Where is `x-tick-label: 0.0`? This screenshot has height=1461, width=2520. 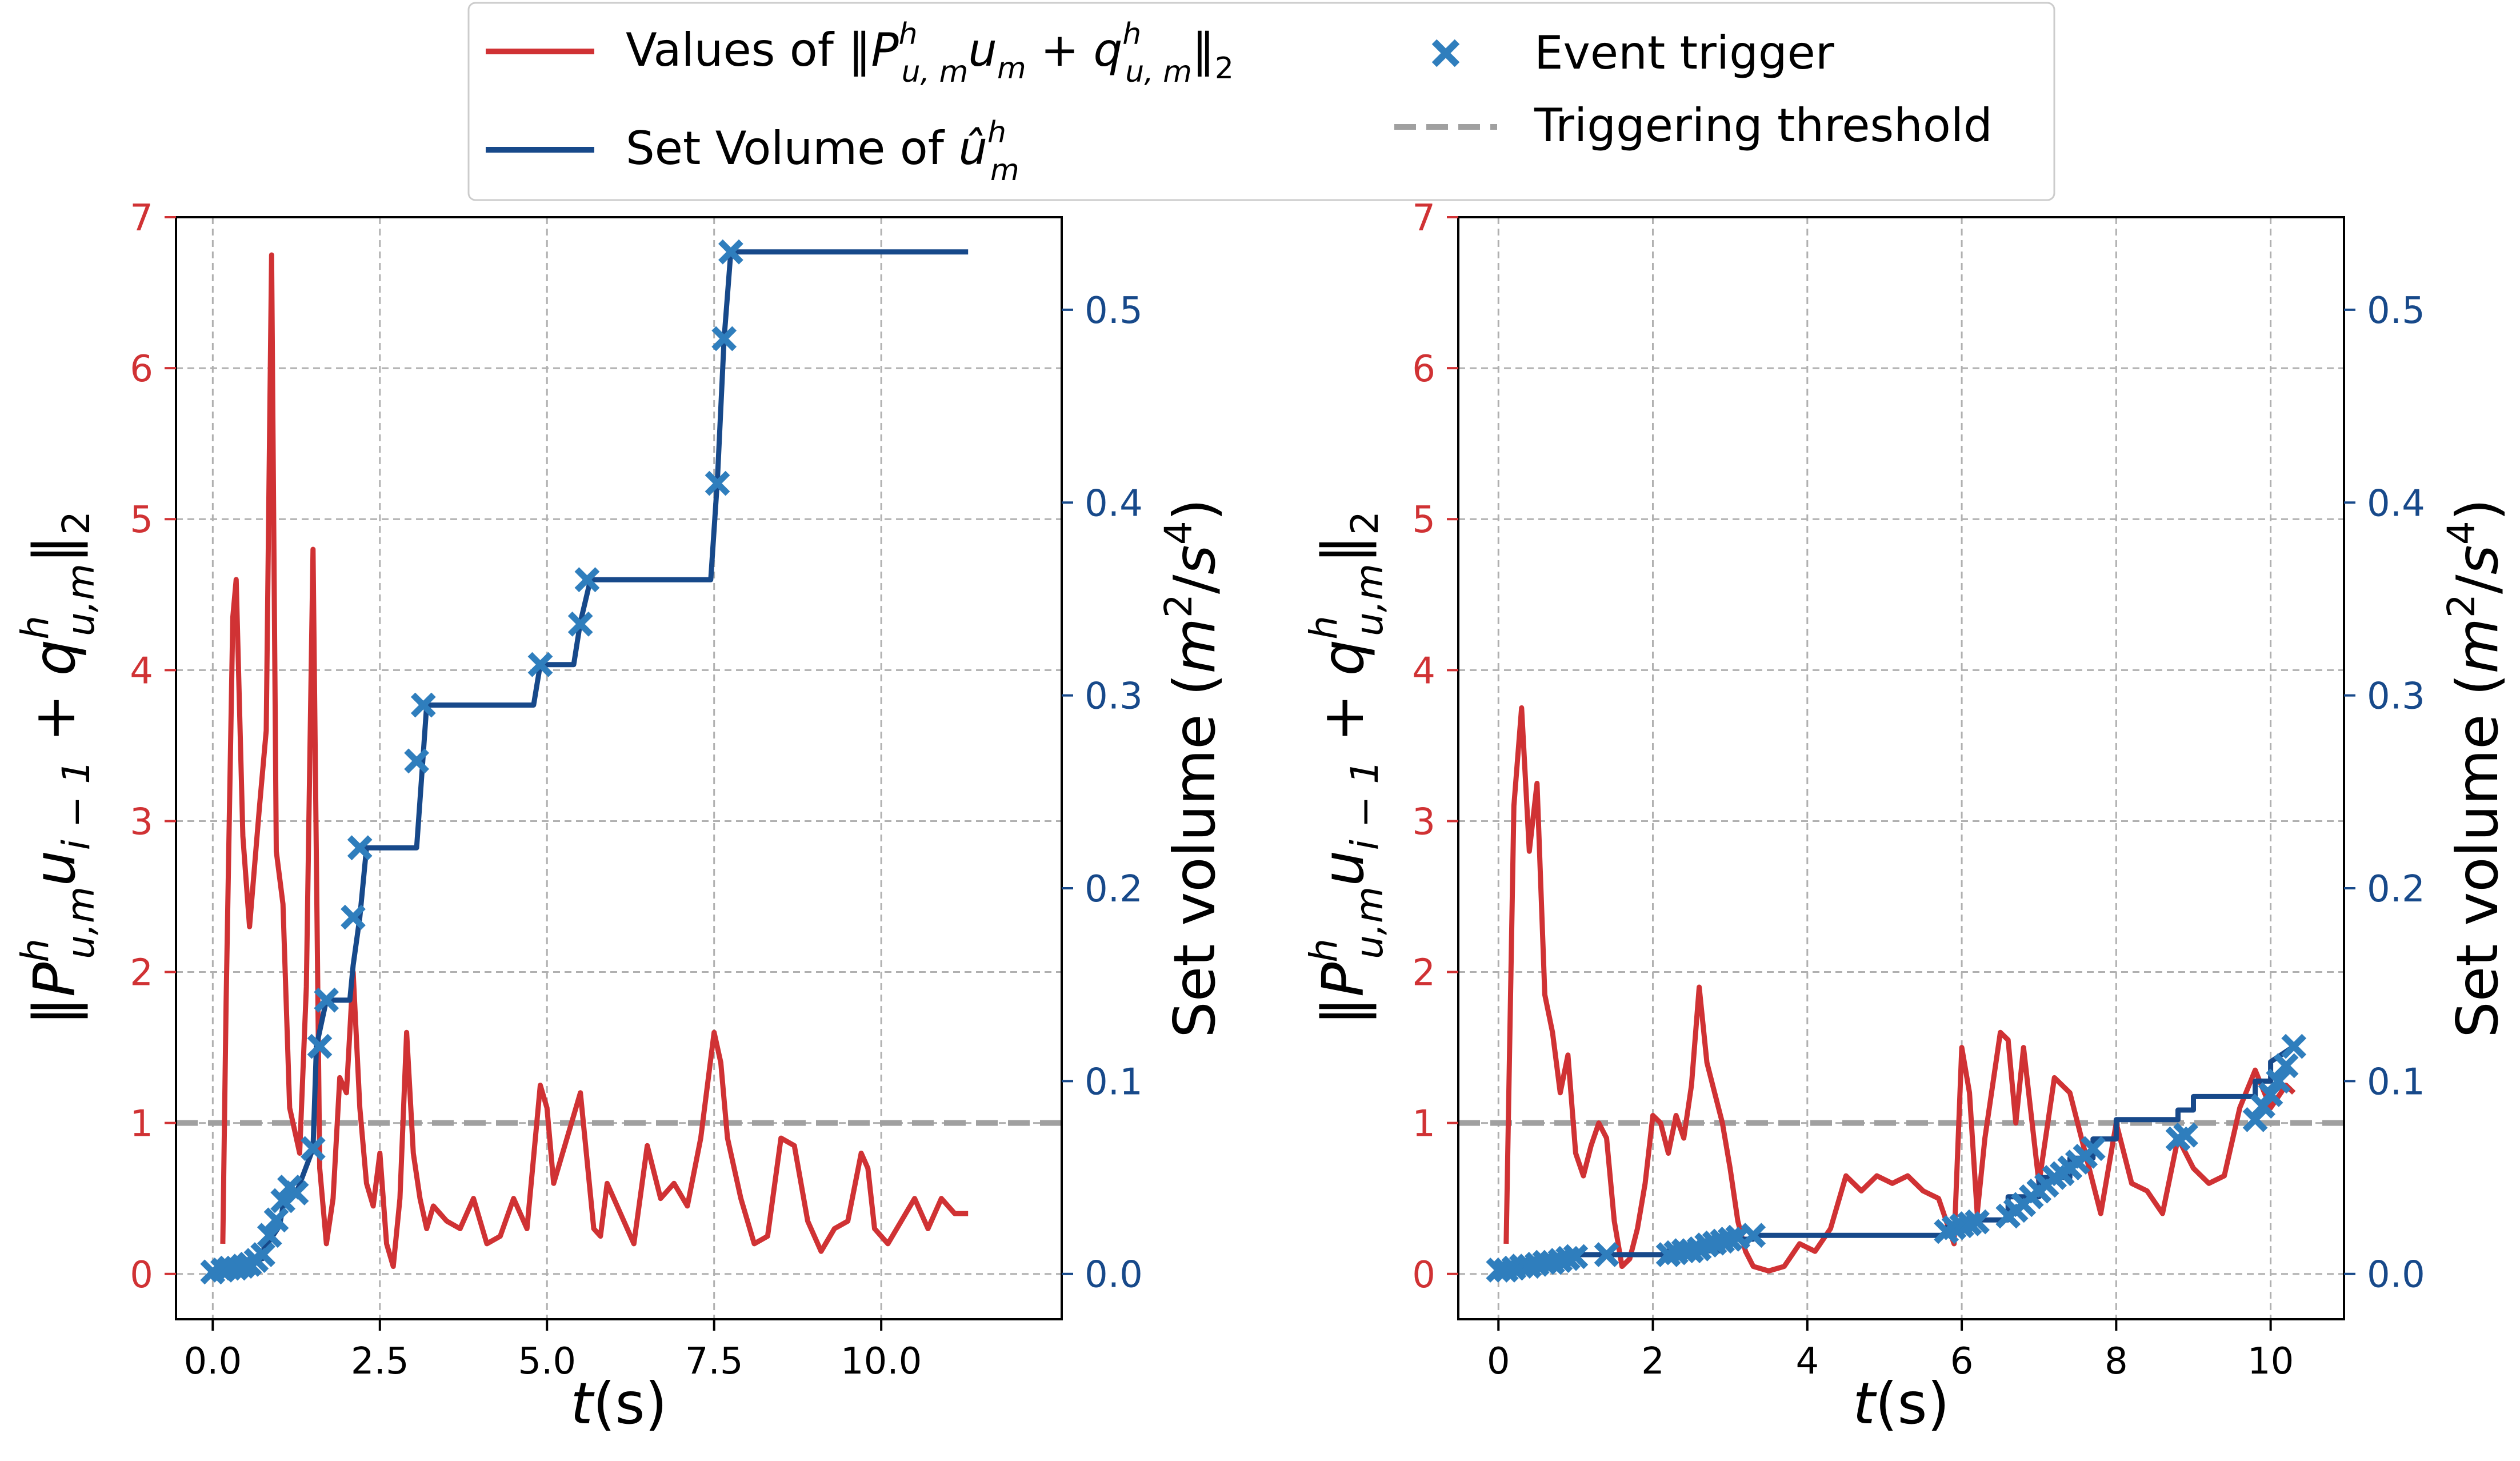
x-tick-label: 0.0 is located at coordinates (212, 1361).